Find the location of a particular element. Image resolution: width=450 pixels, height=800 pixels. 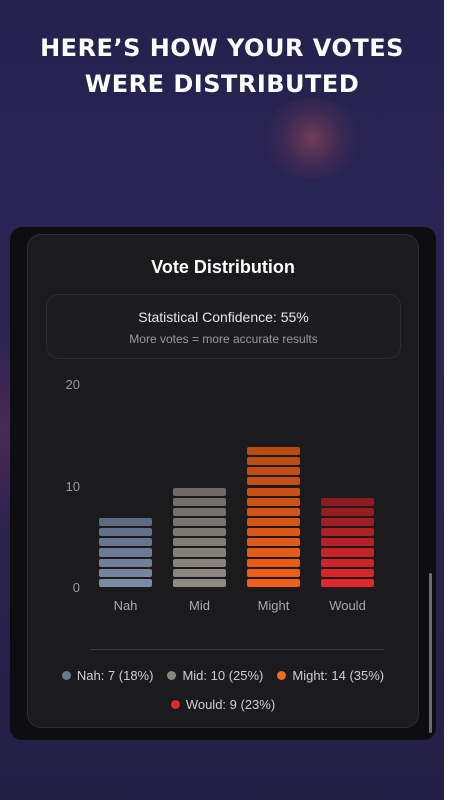

legend-dot-nah is located at coordinates (66, 675).